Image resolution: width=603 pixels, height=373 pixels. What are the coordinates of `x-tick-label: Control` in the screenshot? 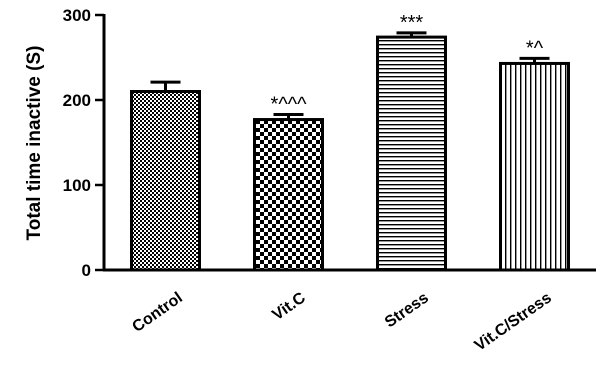 It's located at (157, 312).